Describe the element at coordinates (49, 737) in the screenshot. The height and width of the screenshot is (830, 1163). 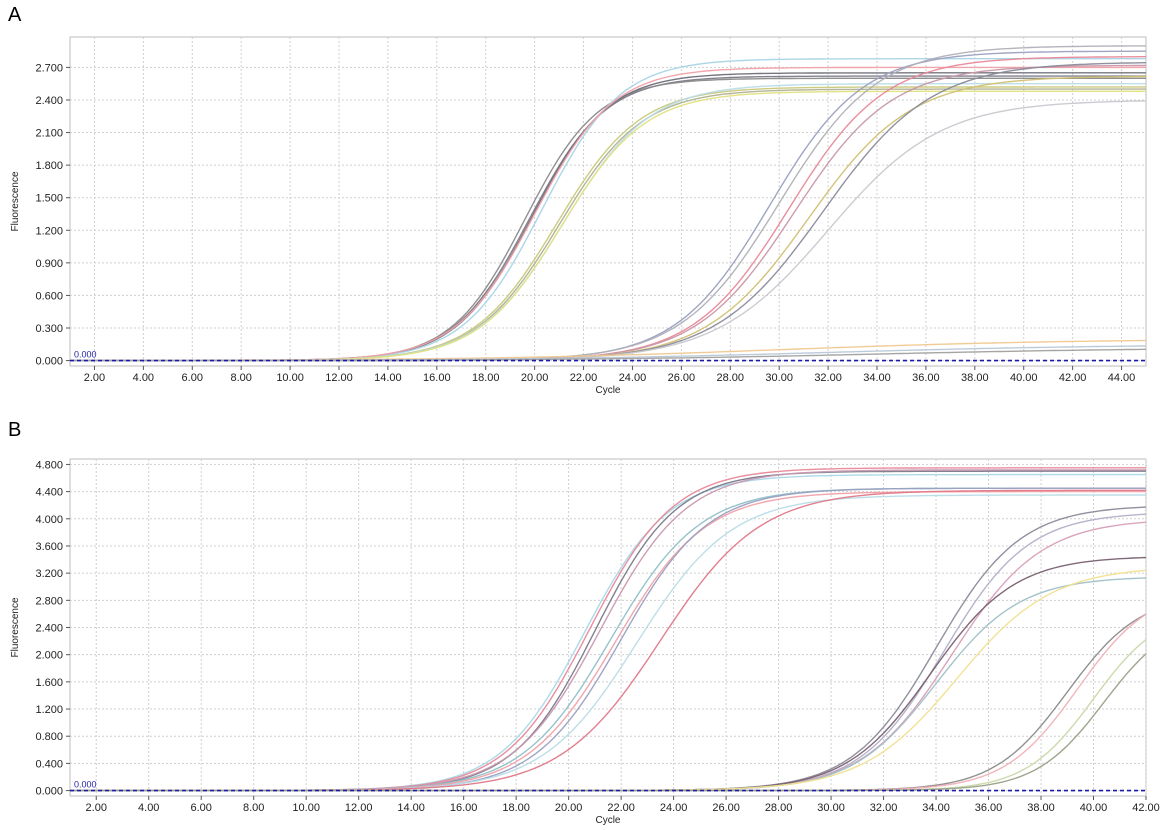
I see `y-tick-label: 0.800` at that location.